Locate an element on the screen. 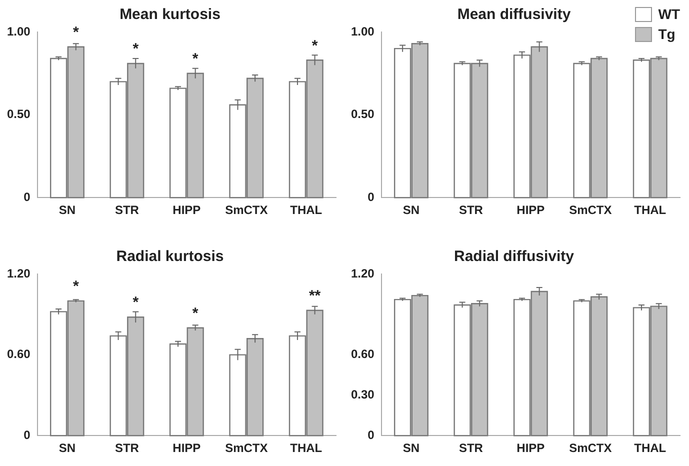 This screenshot has width=689, height=466. chart-title: Radial kurtosis is located at coordinates (170, 257).